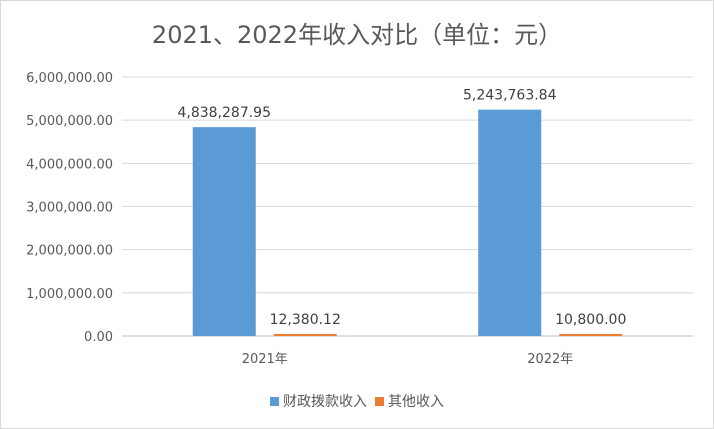  I want to click on data-label-1-0: 12,380.12, so click(305, 320).